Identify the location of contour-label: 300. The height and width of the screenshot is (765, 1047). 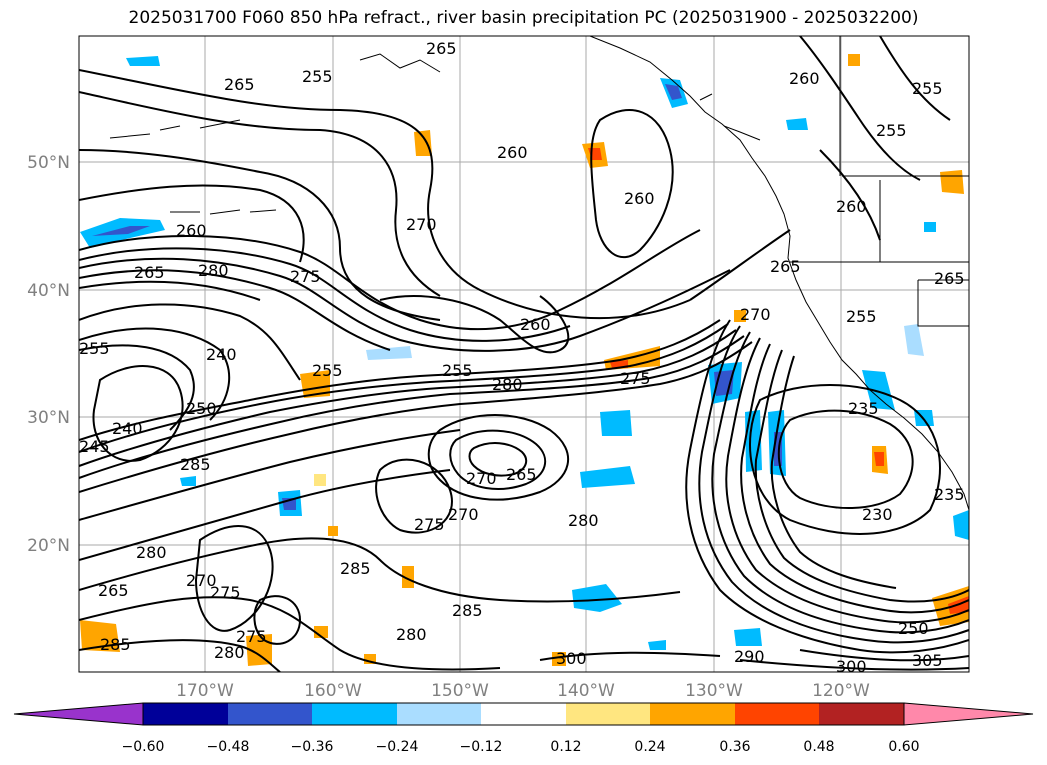
(851, 666).